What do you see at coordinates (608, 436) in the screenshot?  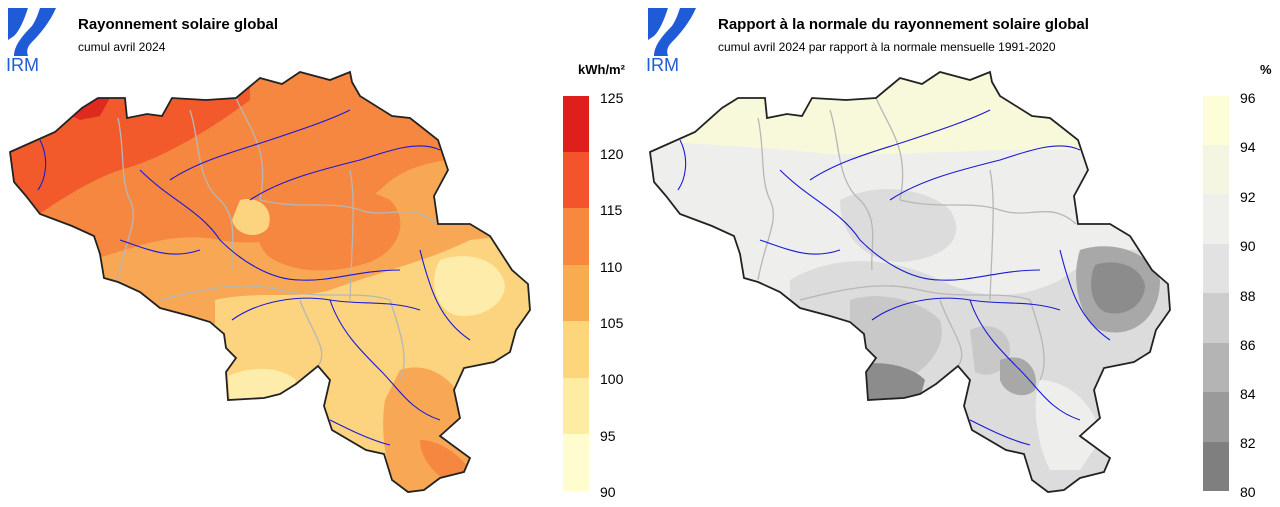 I see `legend-tick: 95` at bounding box center [608, 436].